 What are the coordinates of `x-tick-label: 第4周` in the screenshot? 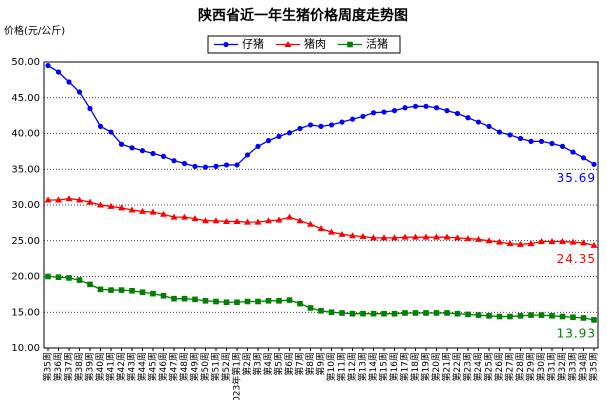 It's located at (268, 364).